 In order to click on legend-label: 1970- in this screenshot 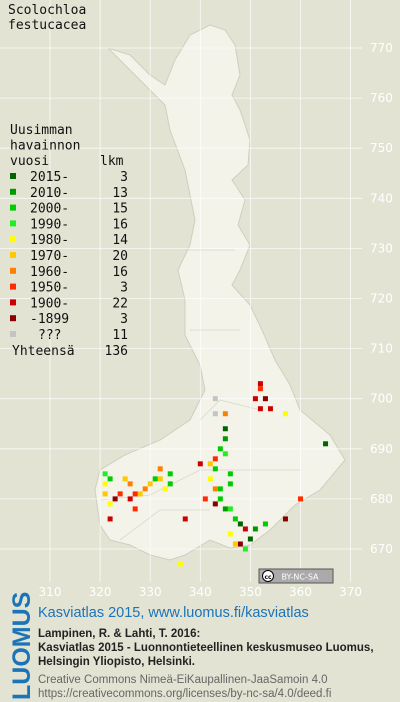, I will do `click(49, 256)`.